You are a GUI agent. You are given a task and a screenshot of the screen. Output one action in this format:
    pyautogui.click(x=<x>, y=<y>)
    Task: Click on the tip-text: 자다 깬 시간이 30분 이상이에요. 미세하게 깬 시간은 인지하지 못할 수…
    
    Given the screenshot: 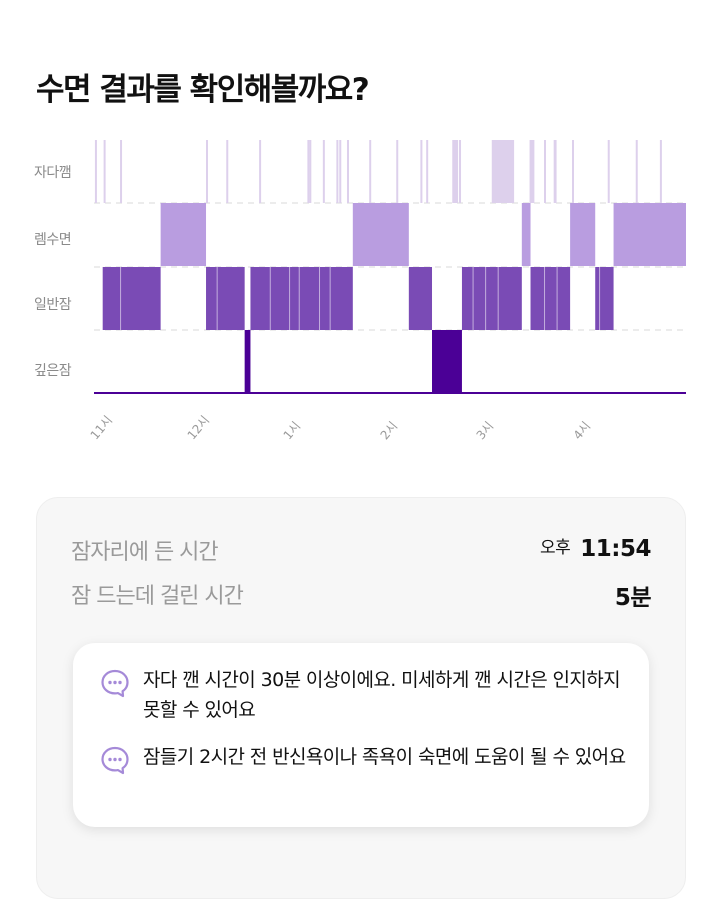 What is the action you would take?
    pyautogui.click(x=382, y=695)
    